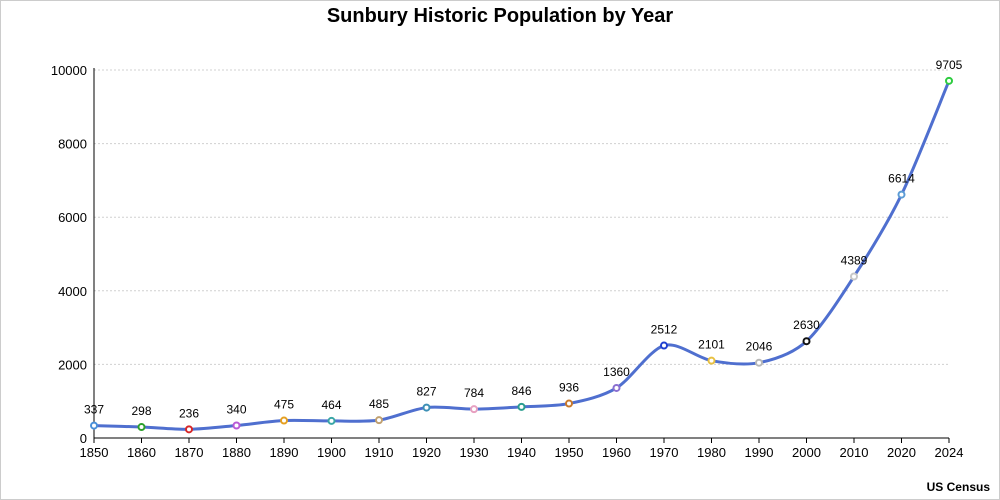 This screenshot has width=1000, height=500. What do you see at coordinates (189, 413) in the screenshot?
I see `data-label: 236` at bounding box center [189, 413].